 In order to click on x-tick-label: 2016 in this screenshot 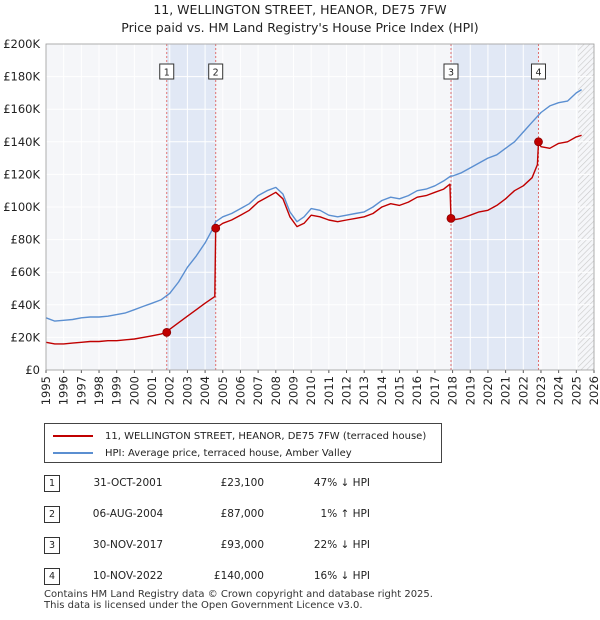, I will do `click(417, 390)`.